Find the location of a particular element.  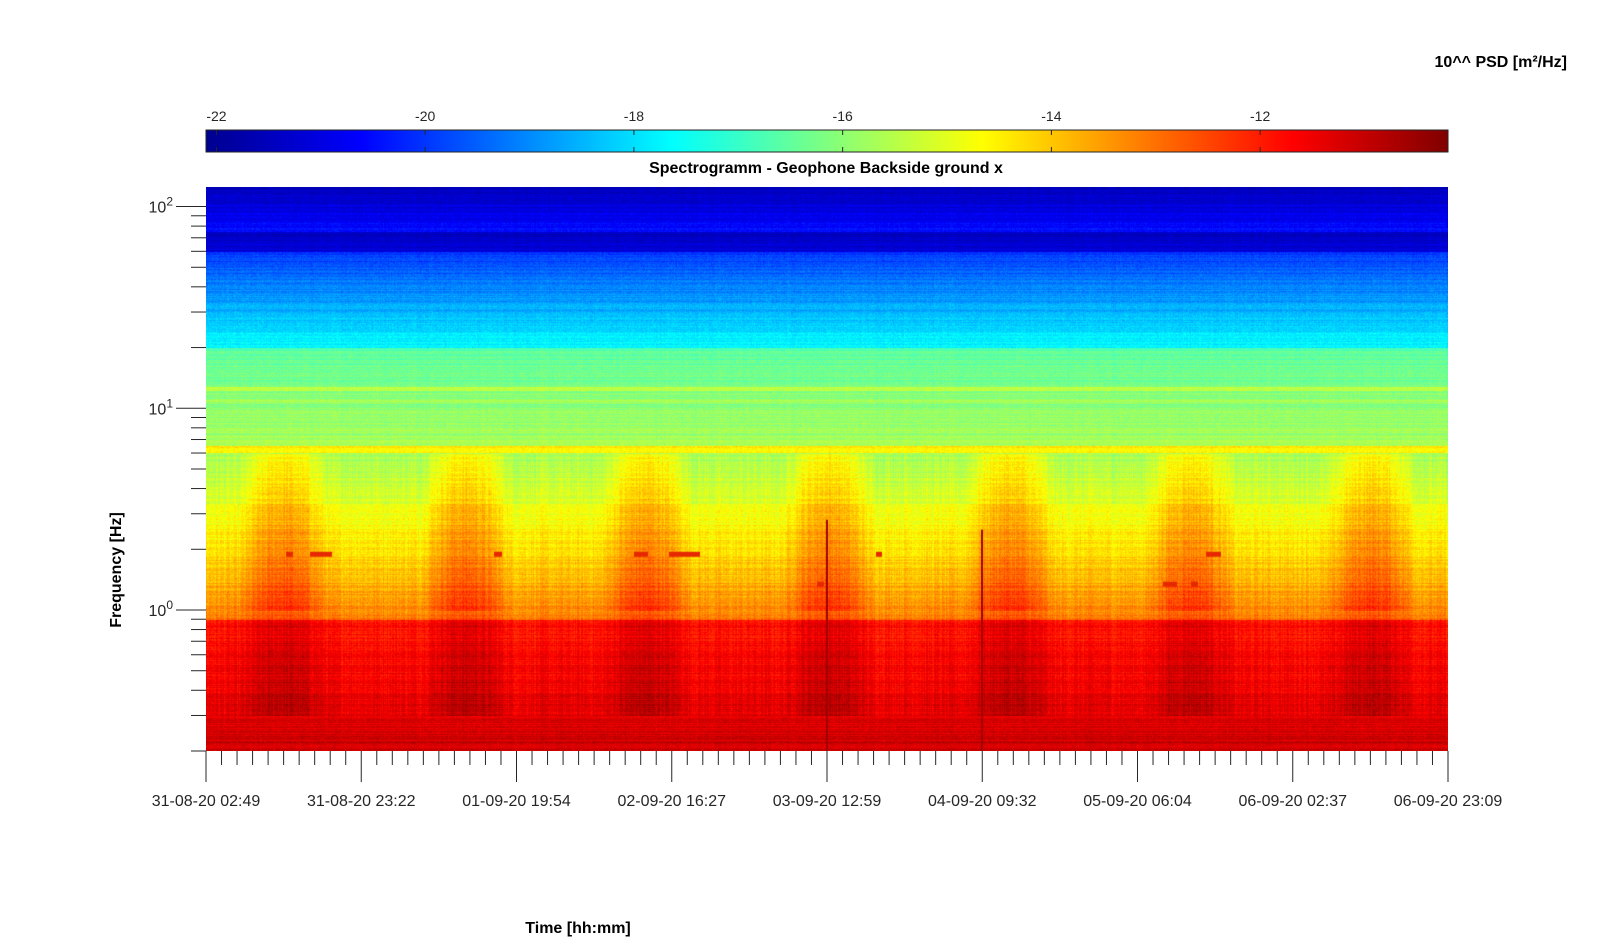

y-tick-label: 10¹ is located at coordinates (161, 407).